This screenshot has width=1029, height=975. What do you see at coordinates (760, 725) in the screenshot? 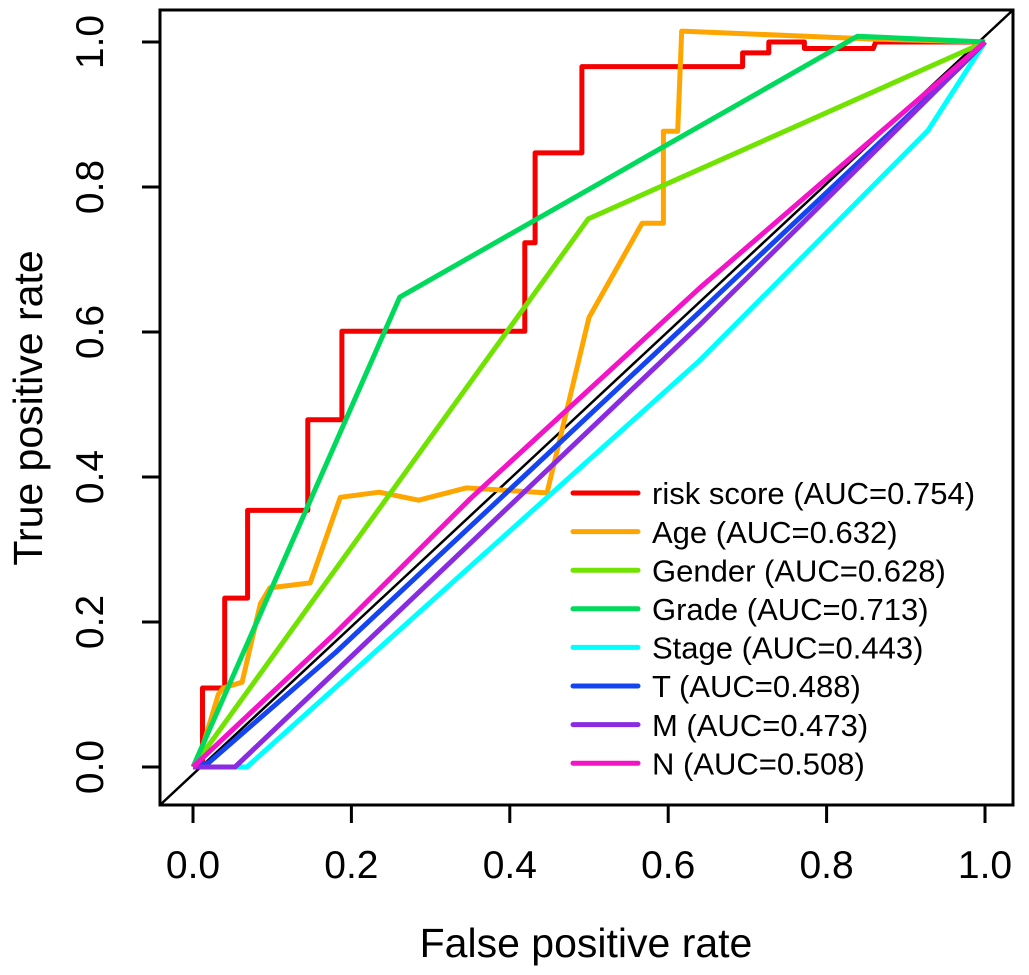
I see `legend-label: M (AUC=0.473)` at bounding box center [760, 725].